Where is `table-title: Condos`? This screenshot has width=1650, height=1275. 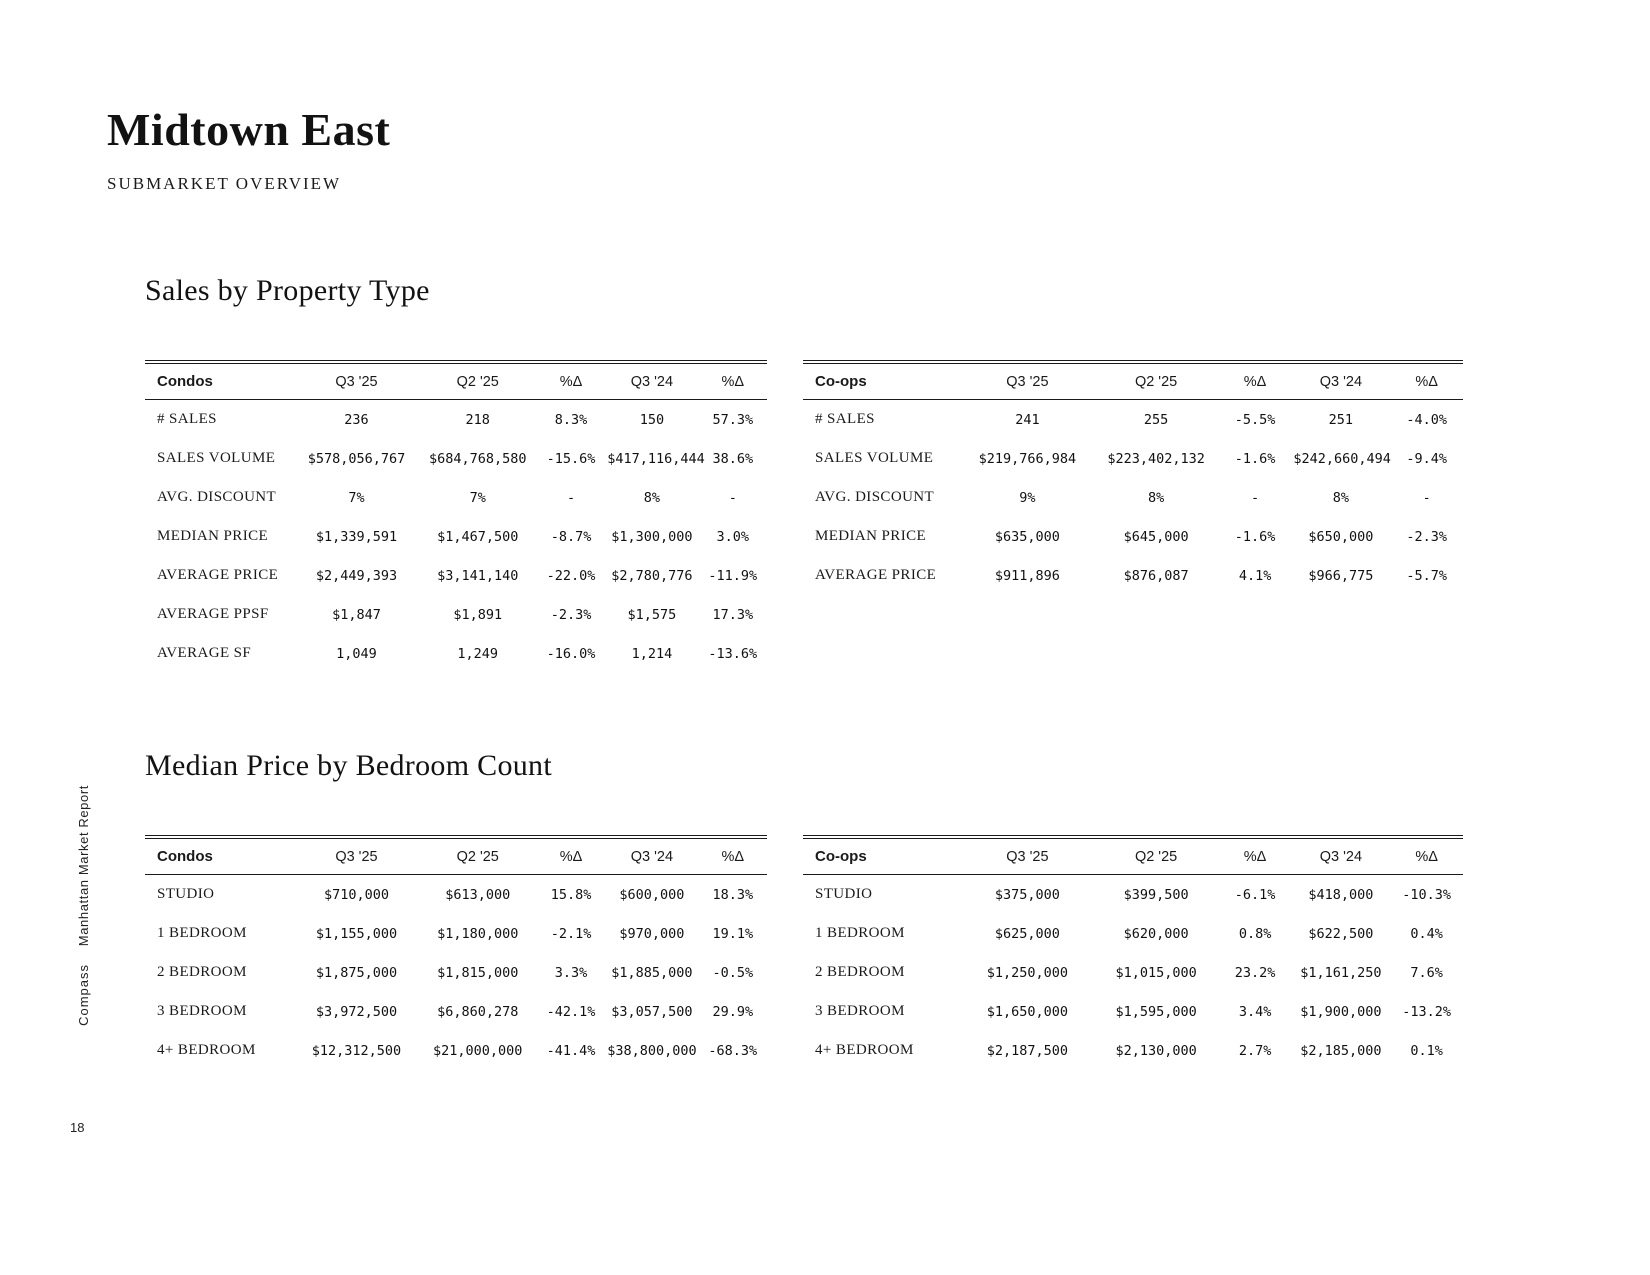
table-title: Condos is located at coordinates (220, 381).